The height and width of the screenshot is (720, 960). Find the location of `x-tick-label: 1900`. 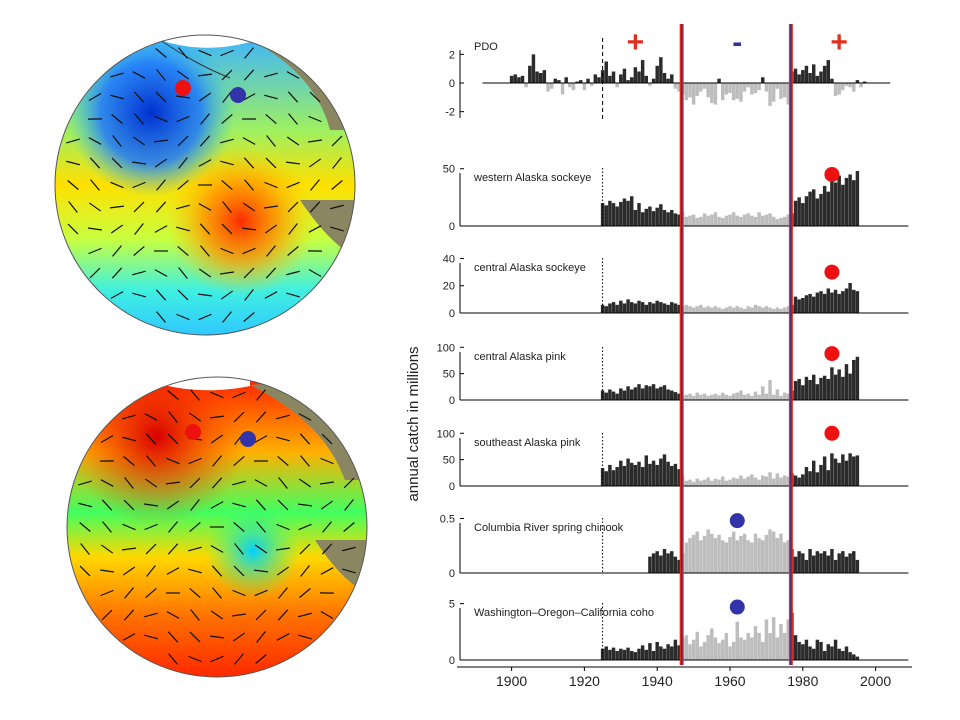

x-tick-label: 1900 is located at coordinates (511, 681).